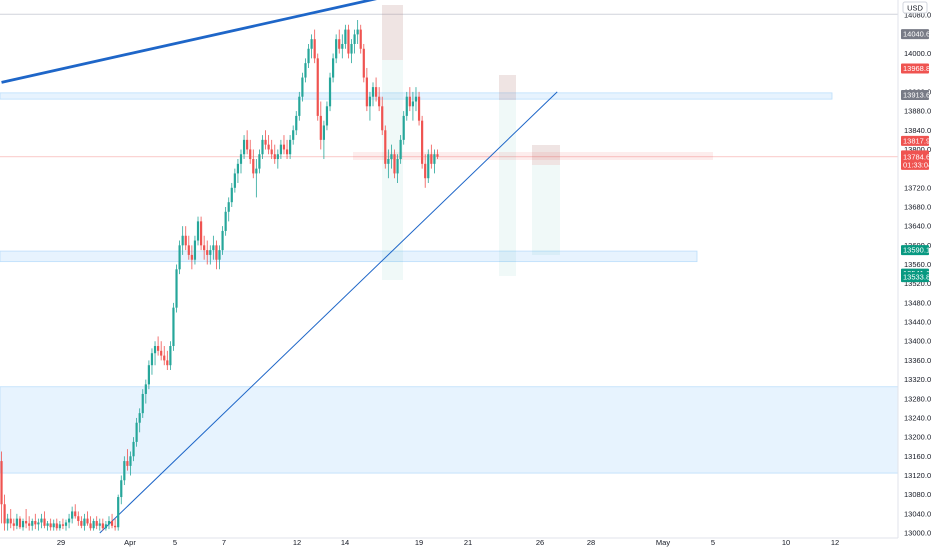 This screenshot has height=555, width=932. I want to click on currency-badge: USD, so click(915, 7).